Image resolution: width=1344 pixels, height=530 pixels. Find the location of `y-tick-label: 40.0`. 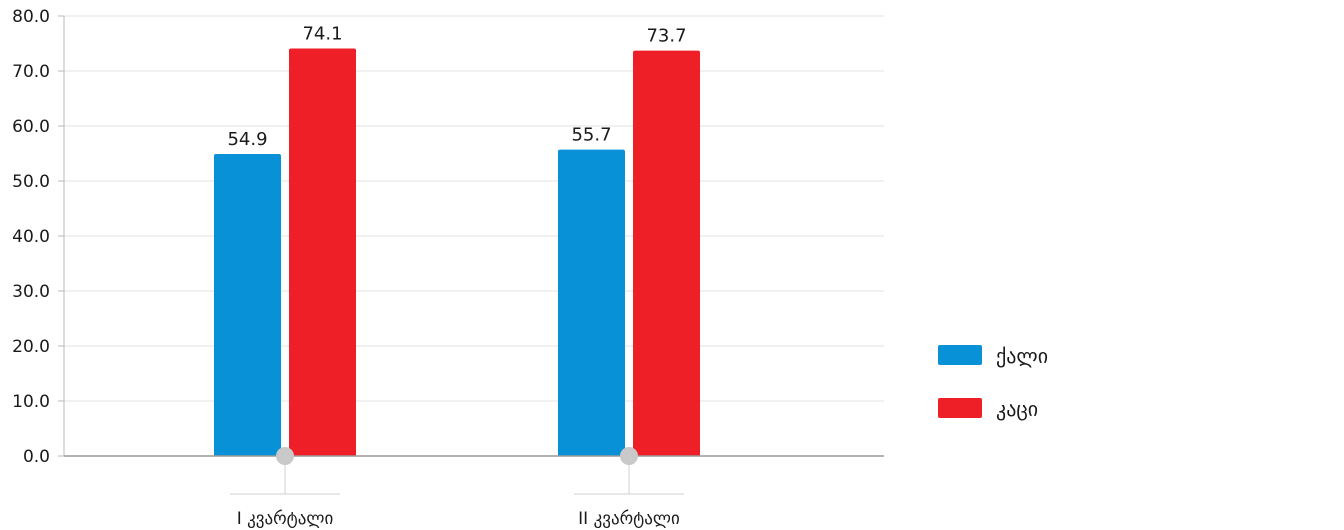

y-tick-label: 40.0 is located at coordinates (31, 237).